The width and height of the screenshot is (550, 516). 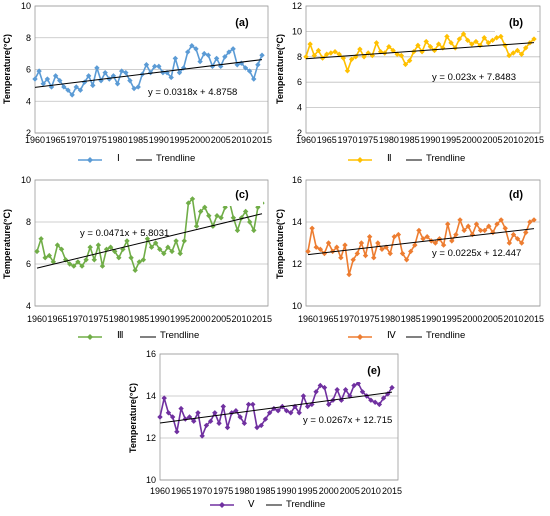 What do you see at coordinates (136, 158) in the screenshot?
I see `legend: Ⅰ Trendline` at bounding box center [136, 158].